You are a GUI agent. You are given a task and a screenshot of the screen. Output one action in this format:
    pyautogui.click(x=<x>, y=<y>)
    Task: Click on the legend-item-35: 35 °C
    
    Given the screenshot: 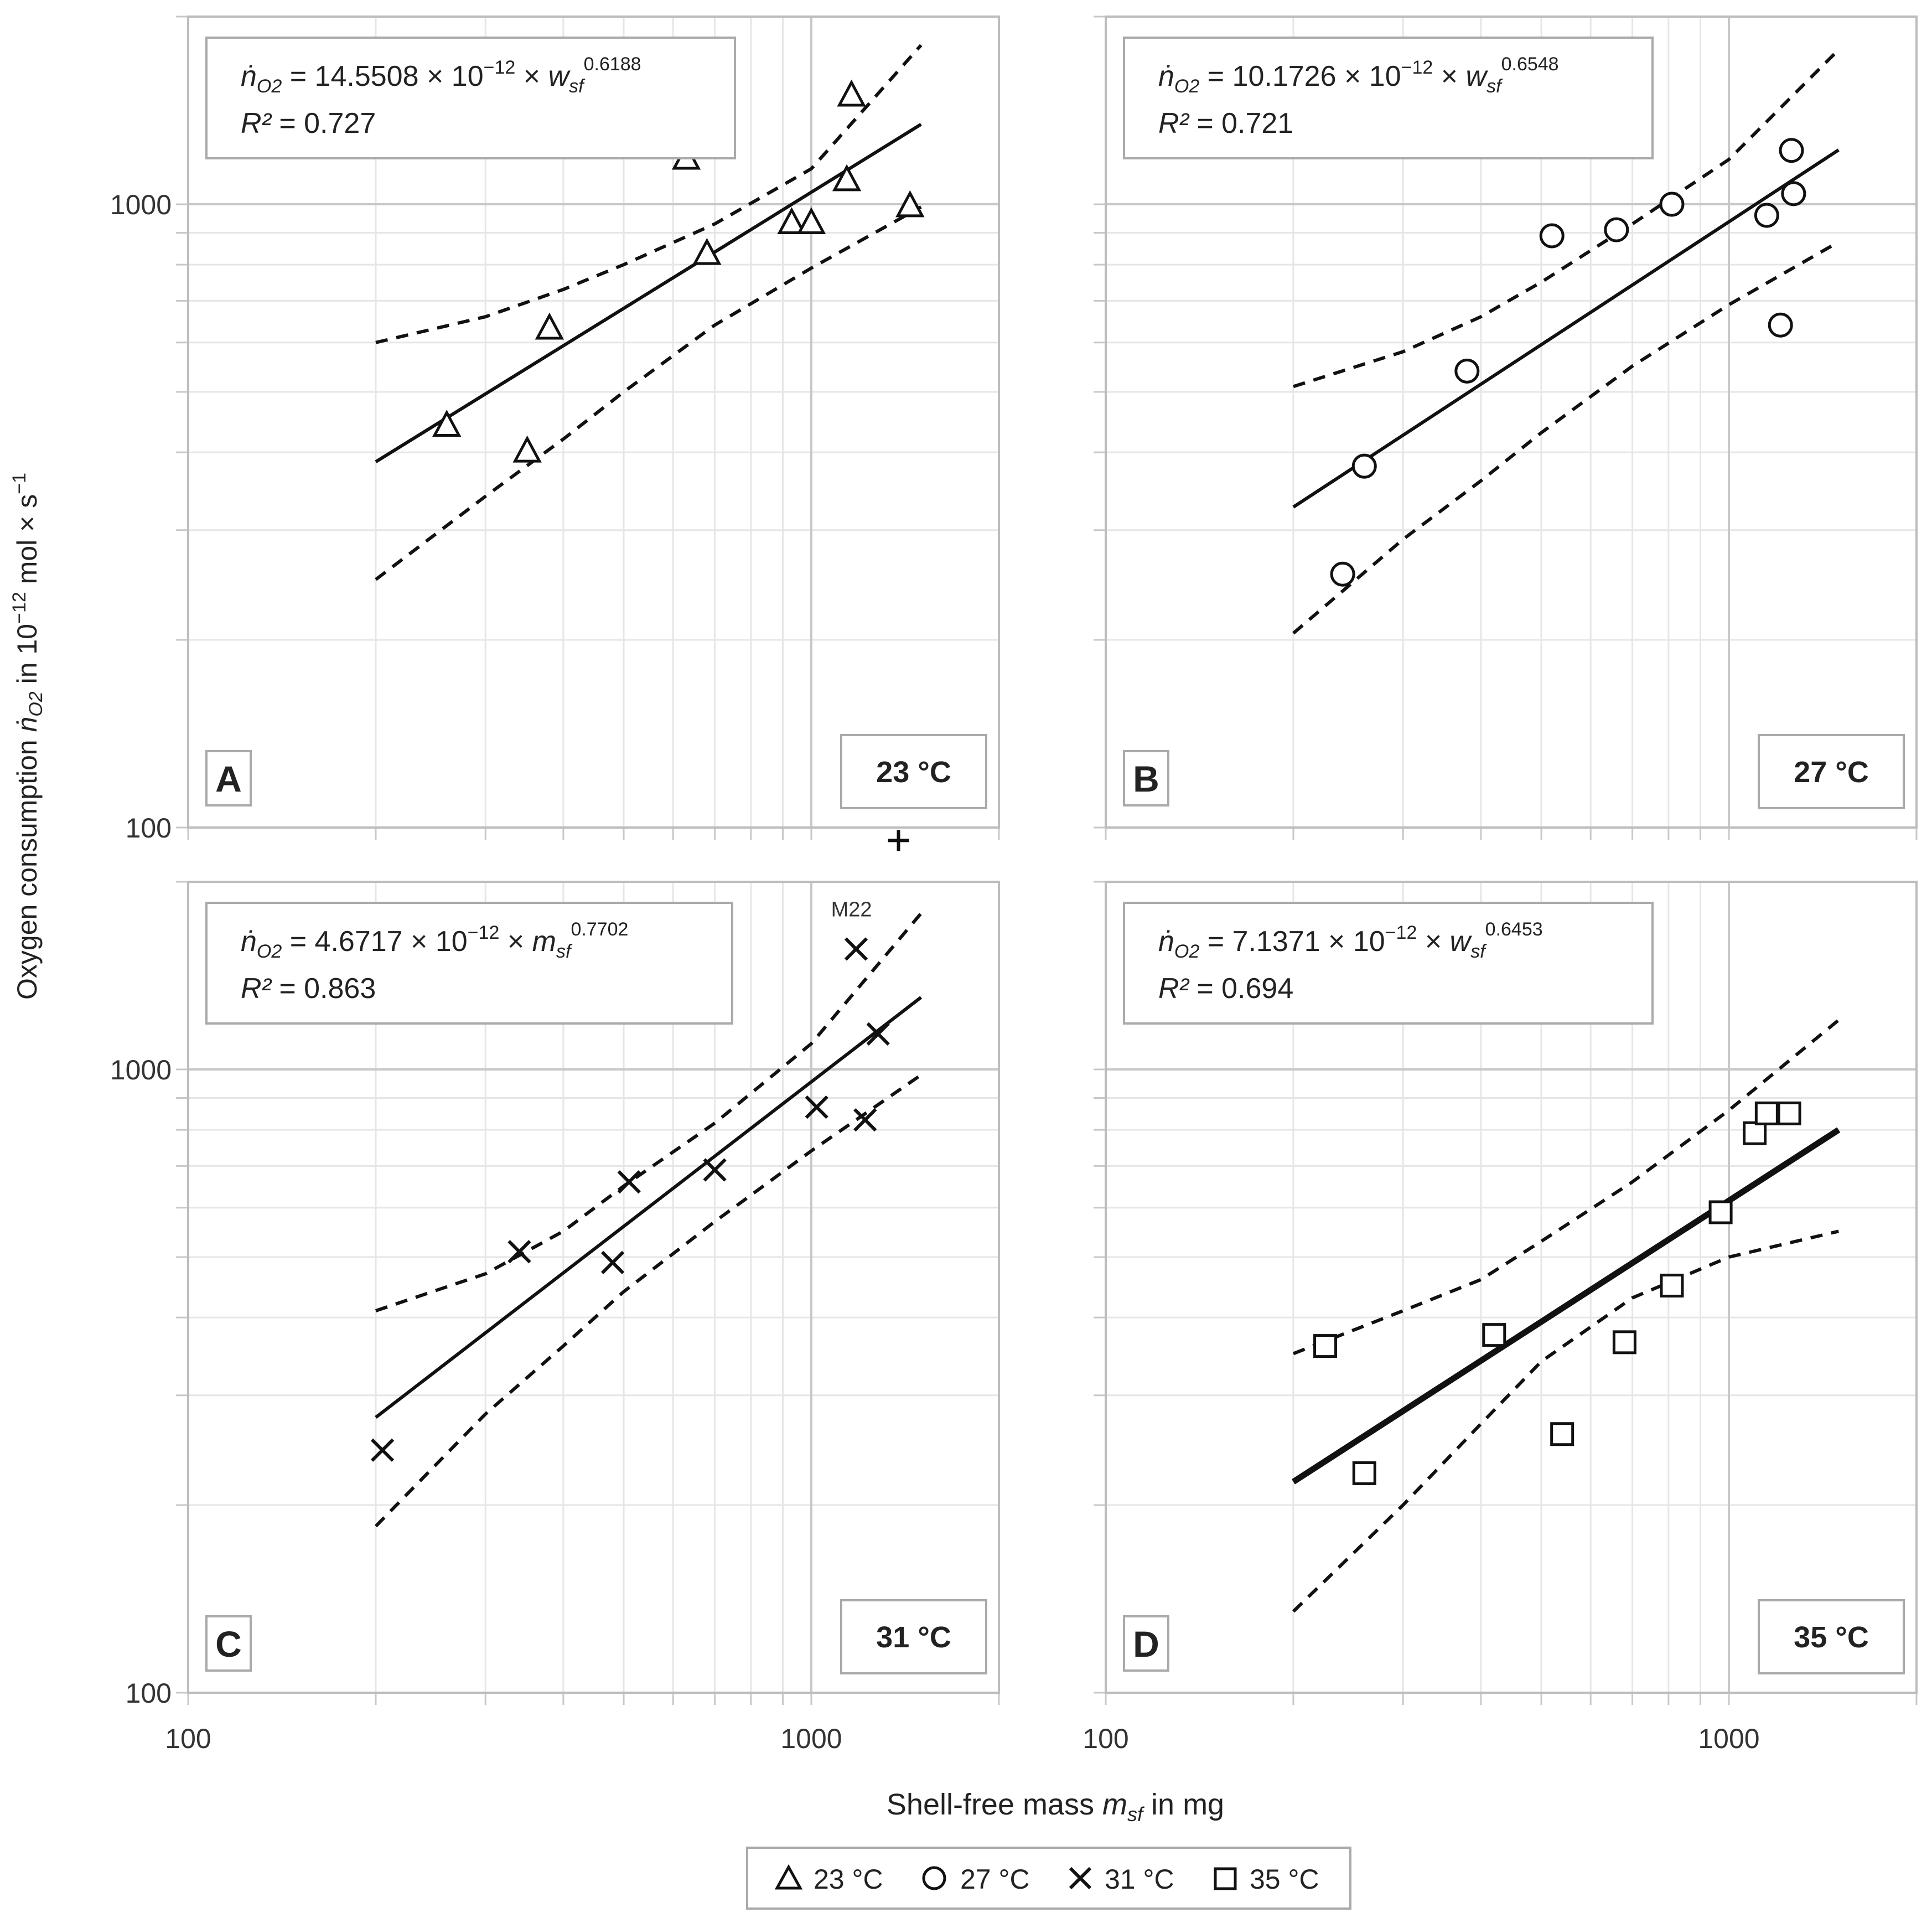 What is the action you would take?
    pyautogui.click(x=1266, y=1879)
    